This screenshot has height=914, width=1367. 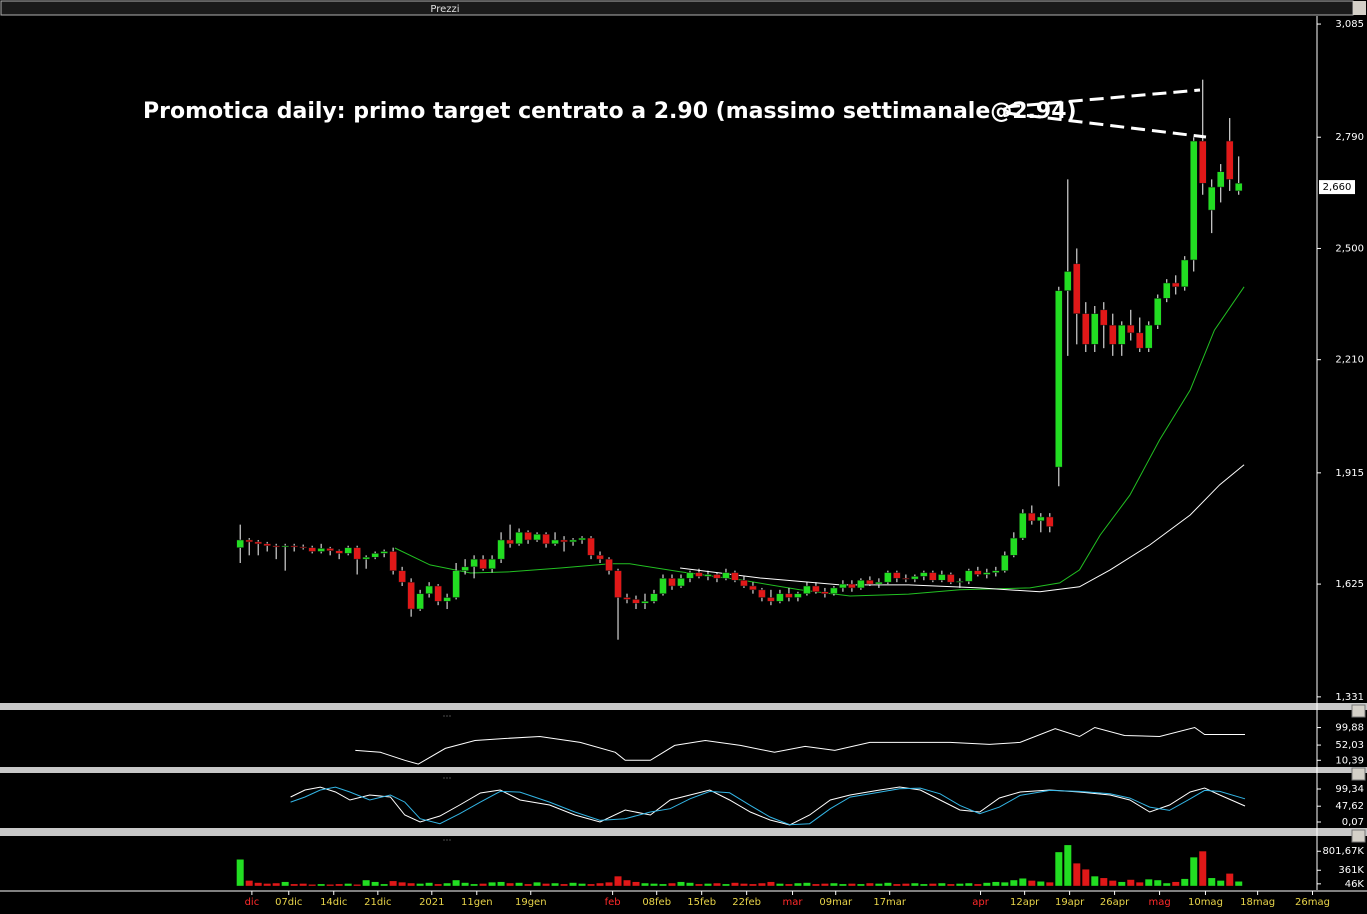 What do you see at coordinates (1106, 113) in the screenshot?
I see `annotation-arrow` at bounding box center [1106, 113].